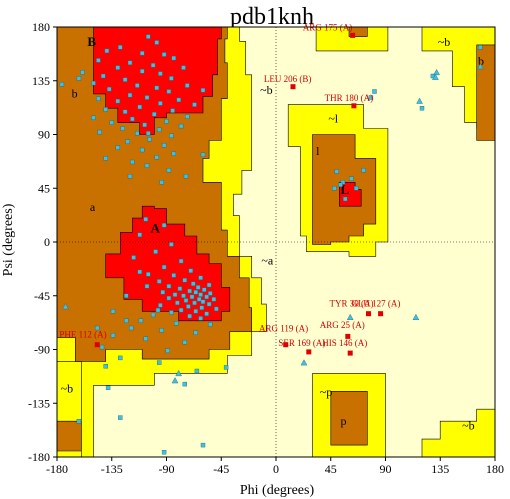 Image resolution: width=510 pixels, height=499 pixels. Describe the element at coordinates (67, 389) in the screenshot. I see `region-label-11: ~b` at that location.